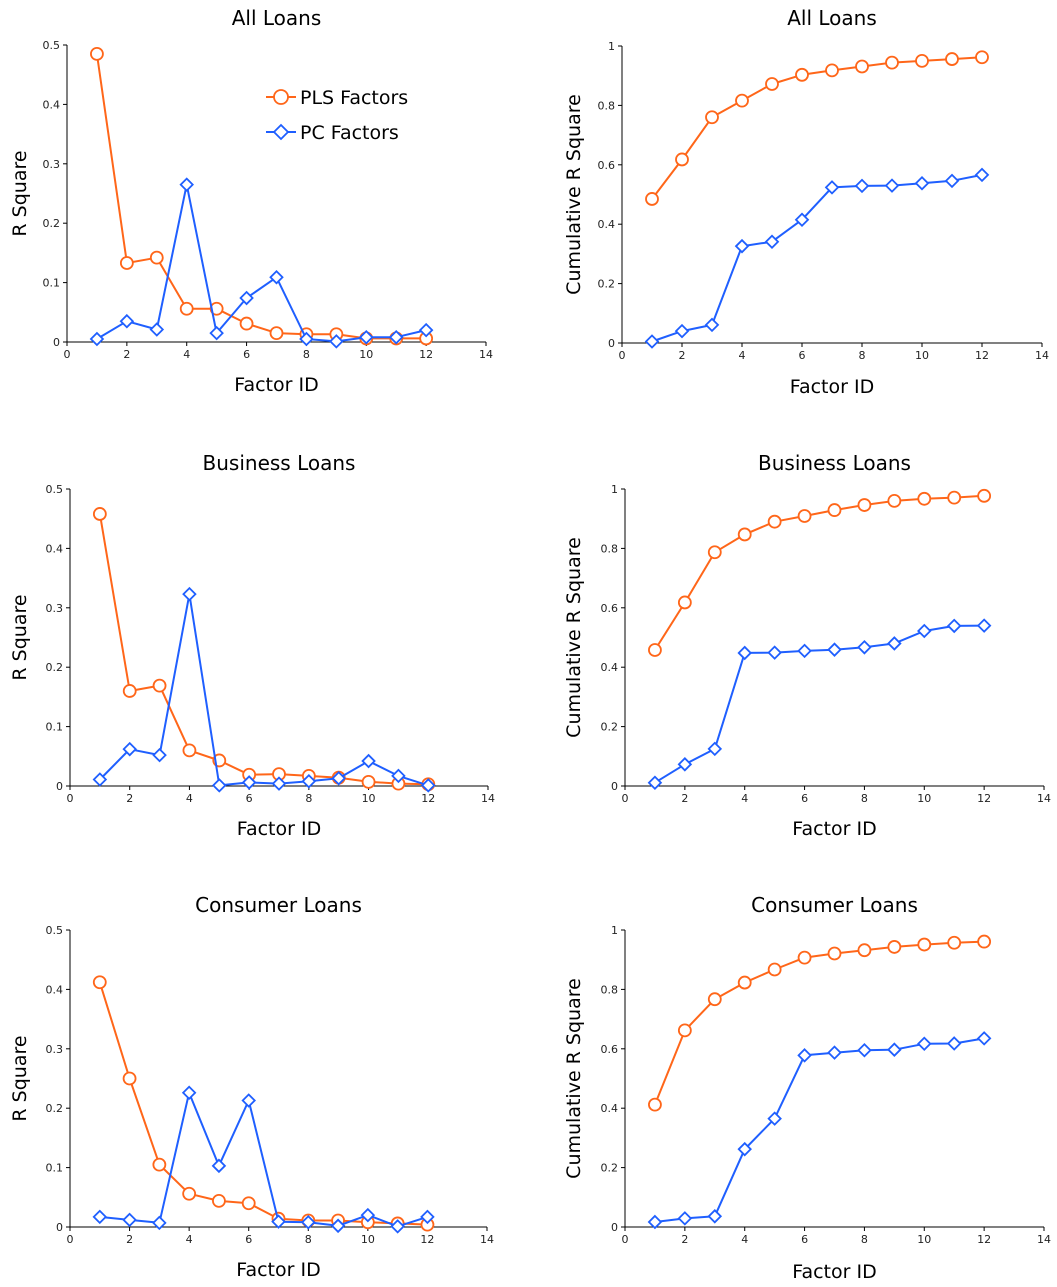 Image resolution: width=1057 pixels, height=1287 pixels. What do you see at coordinates (55, 1049) in the screenshot?
I see `y-tick-label: 0.3` at bounding box center [55, 1049].